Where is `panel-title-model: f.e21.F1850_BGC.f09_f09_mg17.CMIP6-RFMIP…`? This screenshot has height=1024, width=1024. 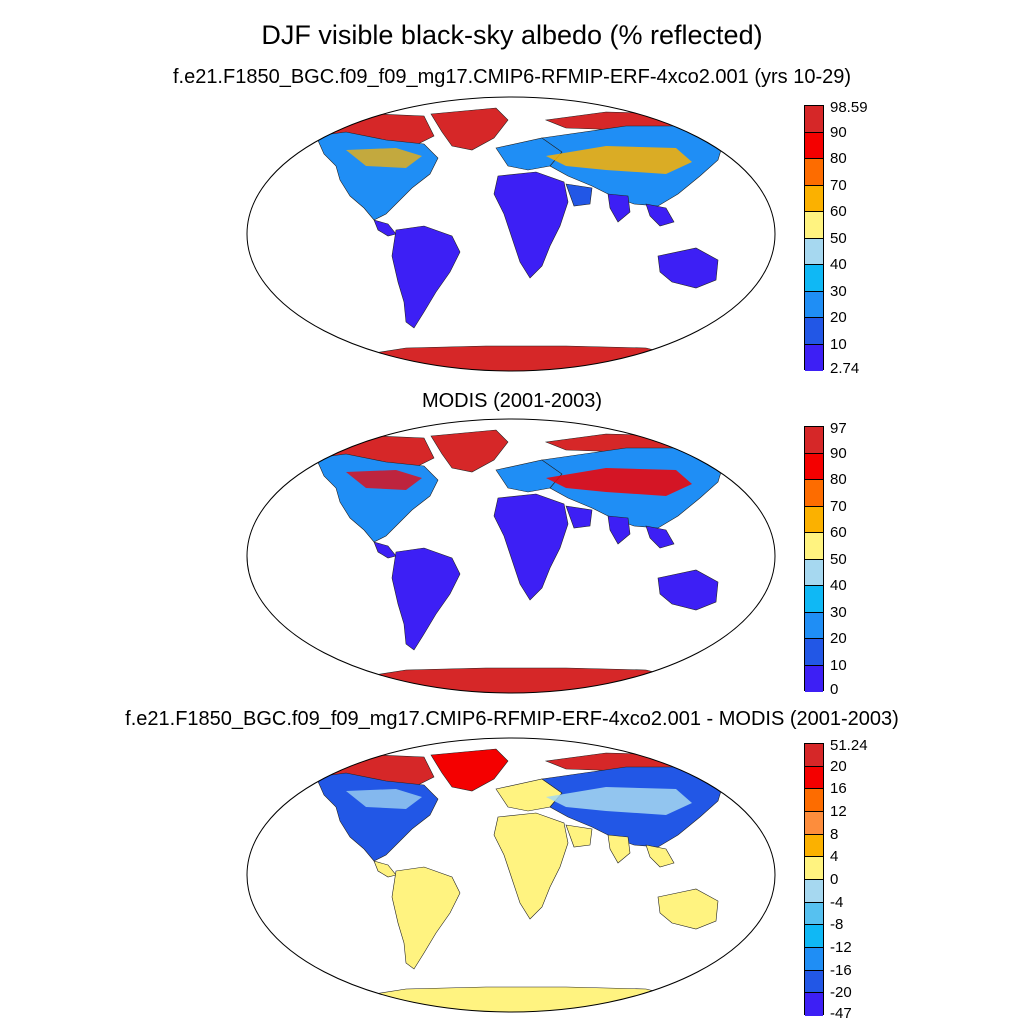 panel-title-model: f.e21.F1850_BGC.f09_f09_mg17.CMIP6-RFMIP… is located at coordinates (512, 77).